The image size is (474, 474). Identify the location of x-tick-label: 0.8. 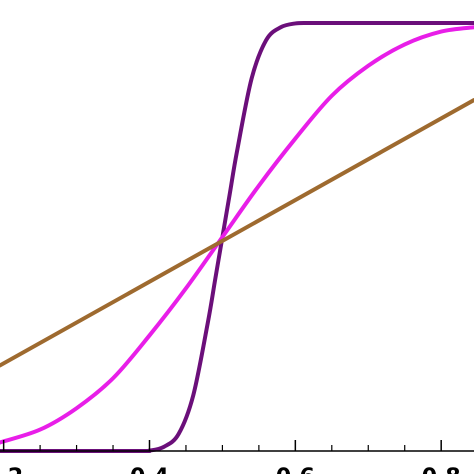
(441, 469).